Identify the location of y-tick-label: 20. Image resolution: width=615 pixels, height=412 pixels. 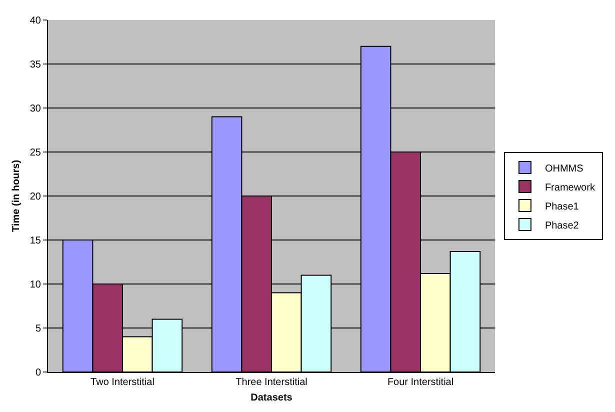
(36, 197).